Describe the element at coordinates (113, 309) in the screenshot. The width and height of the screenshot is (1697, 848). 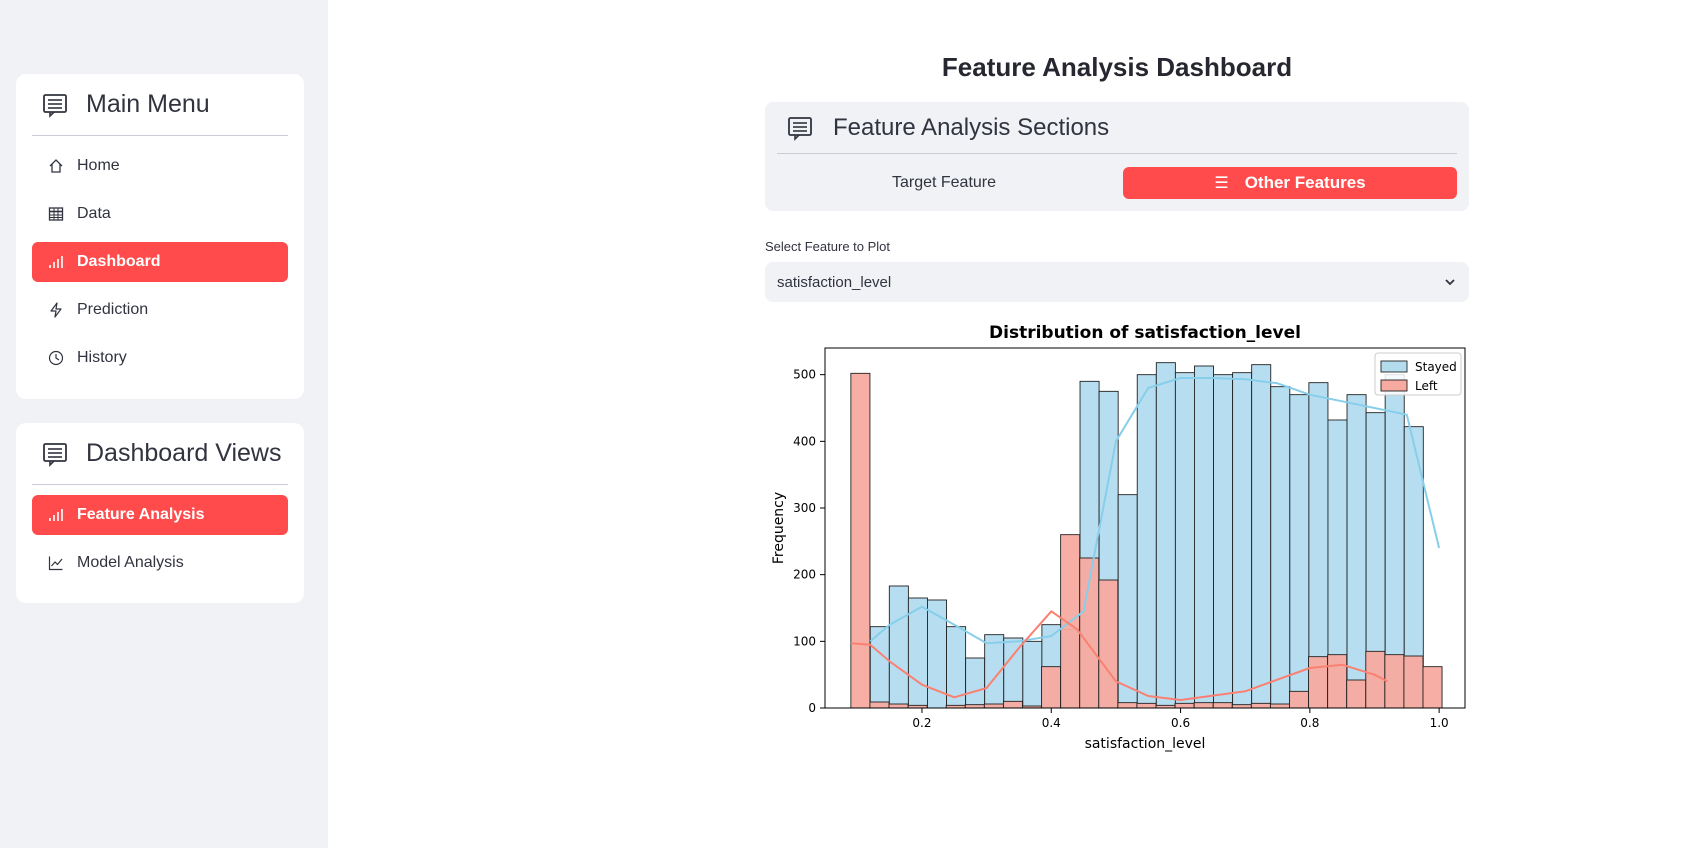
I see `menu-item-label: Prediction` at that location.